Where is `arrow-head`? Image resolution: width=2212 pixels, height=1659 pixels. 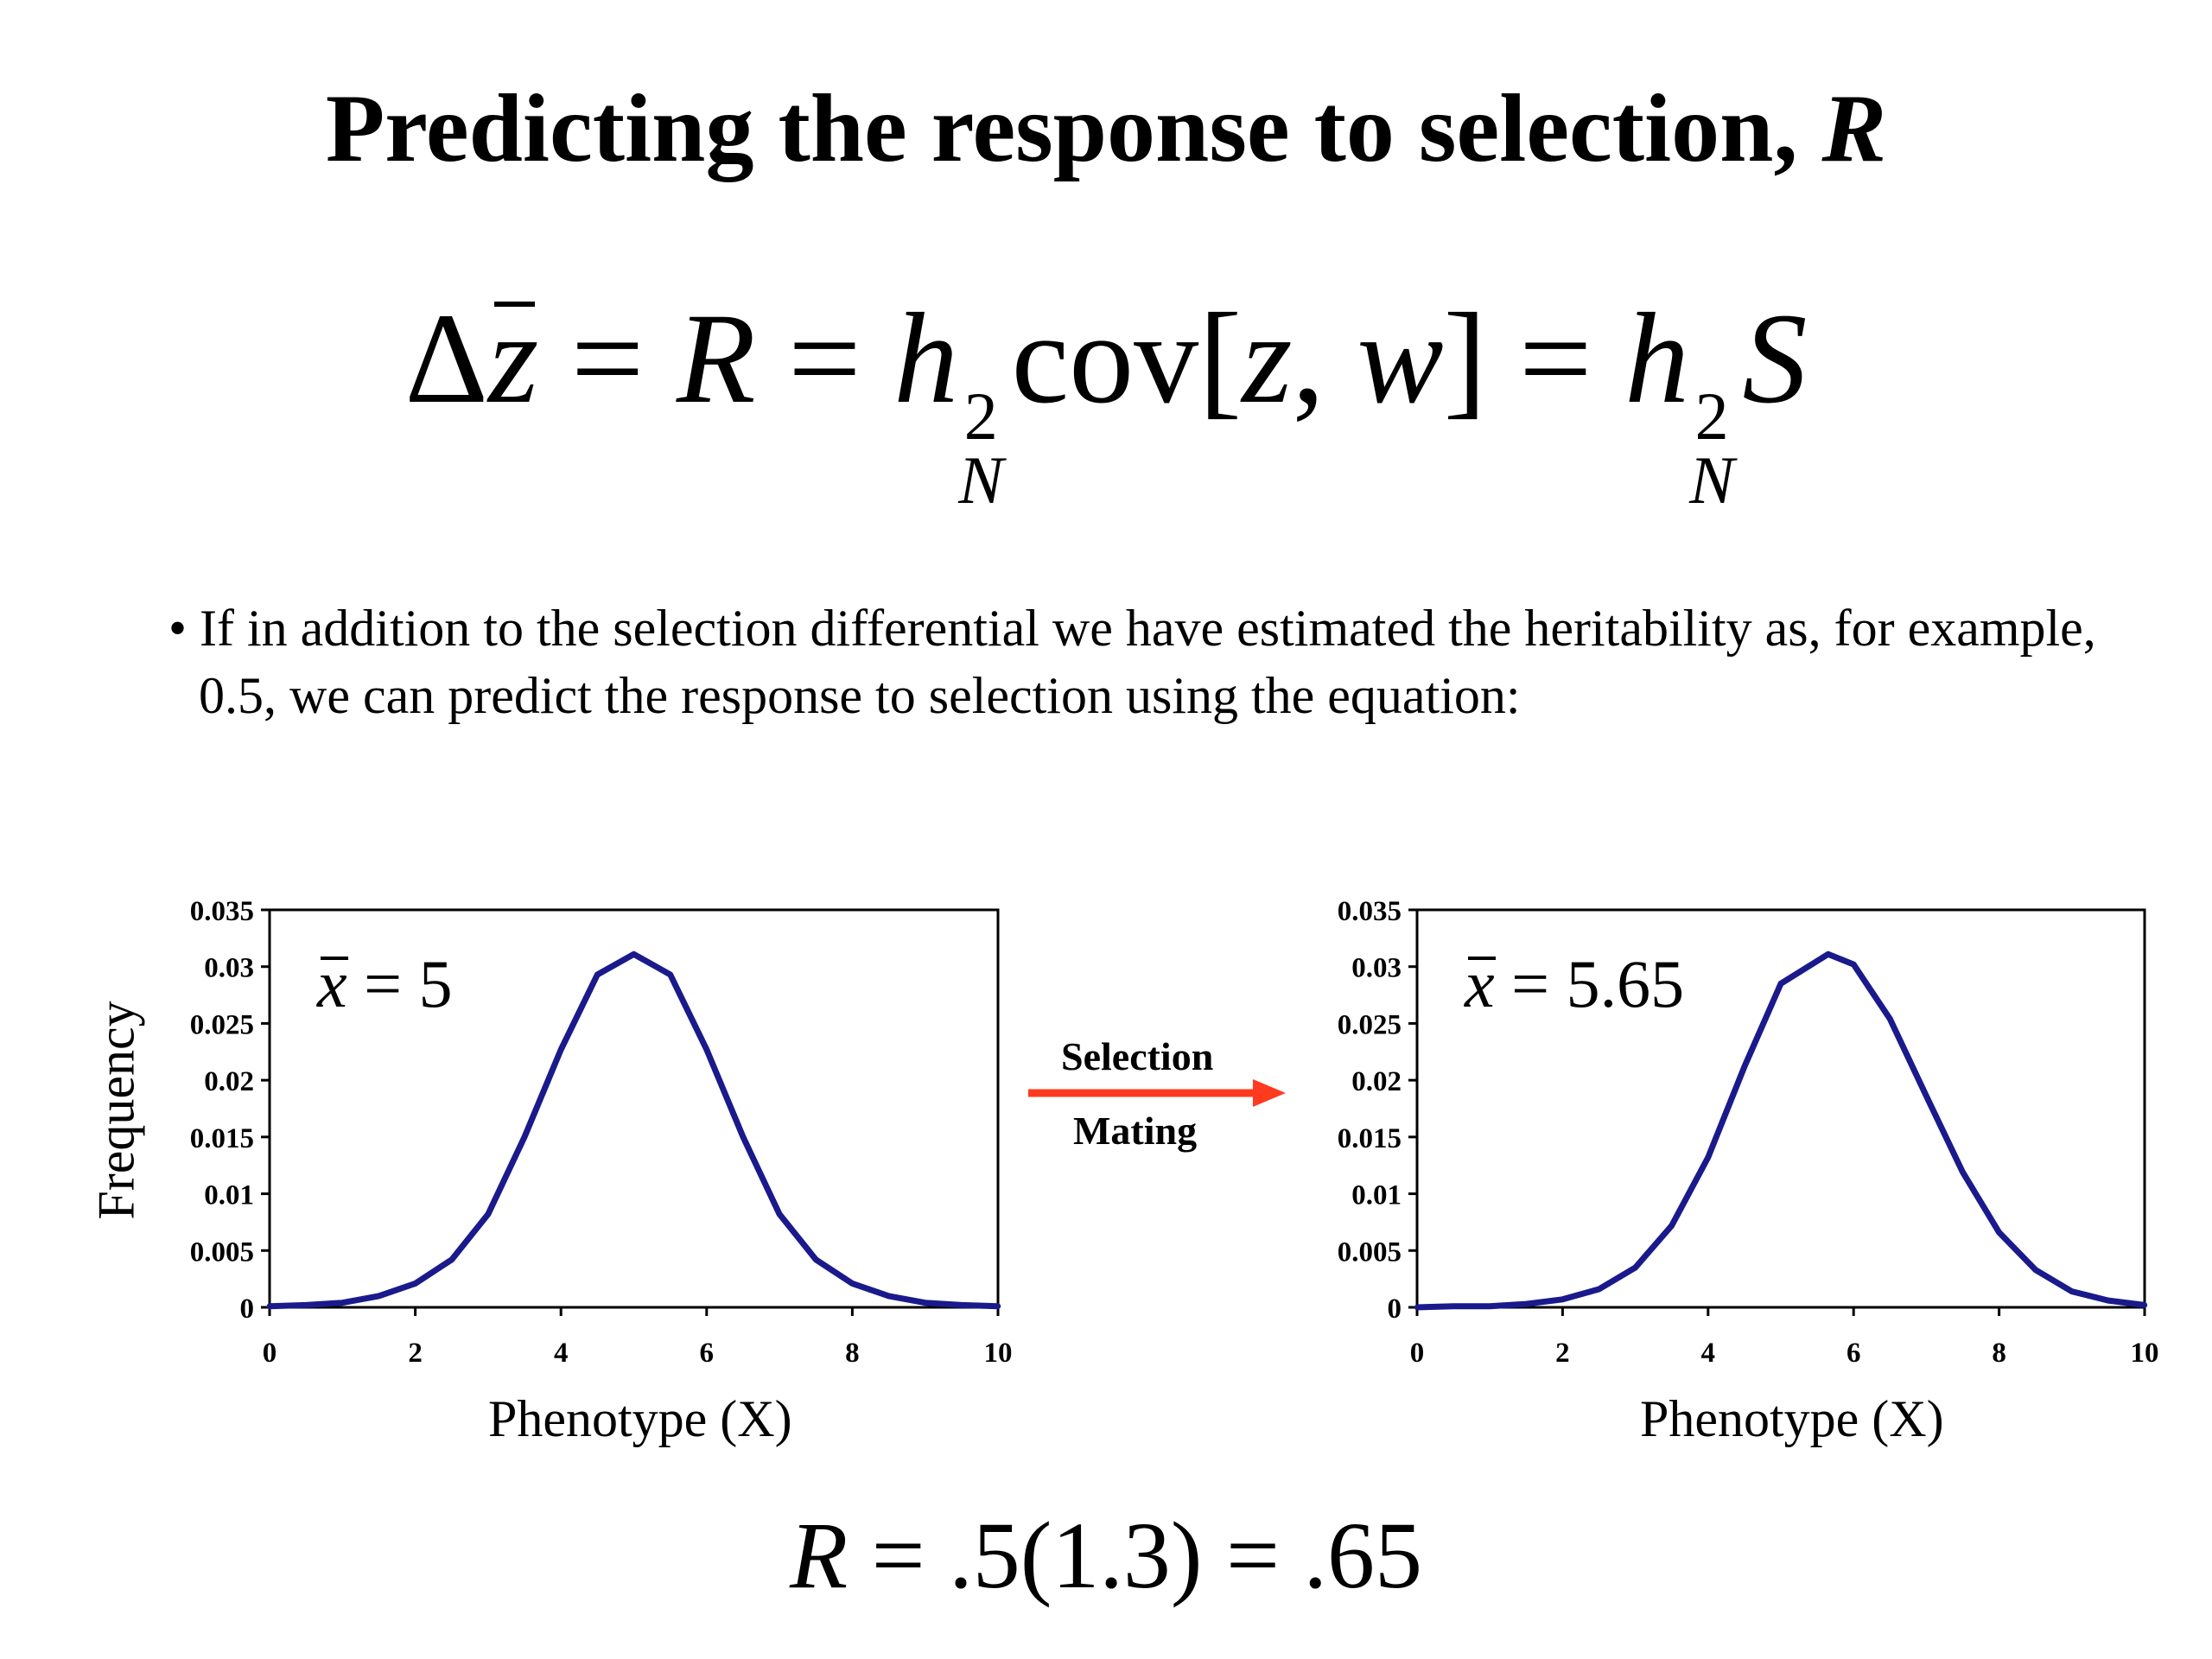 arrow-head is located at coordinates (1269, 1093).